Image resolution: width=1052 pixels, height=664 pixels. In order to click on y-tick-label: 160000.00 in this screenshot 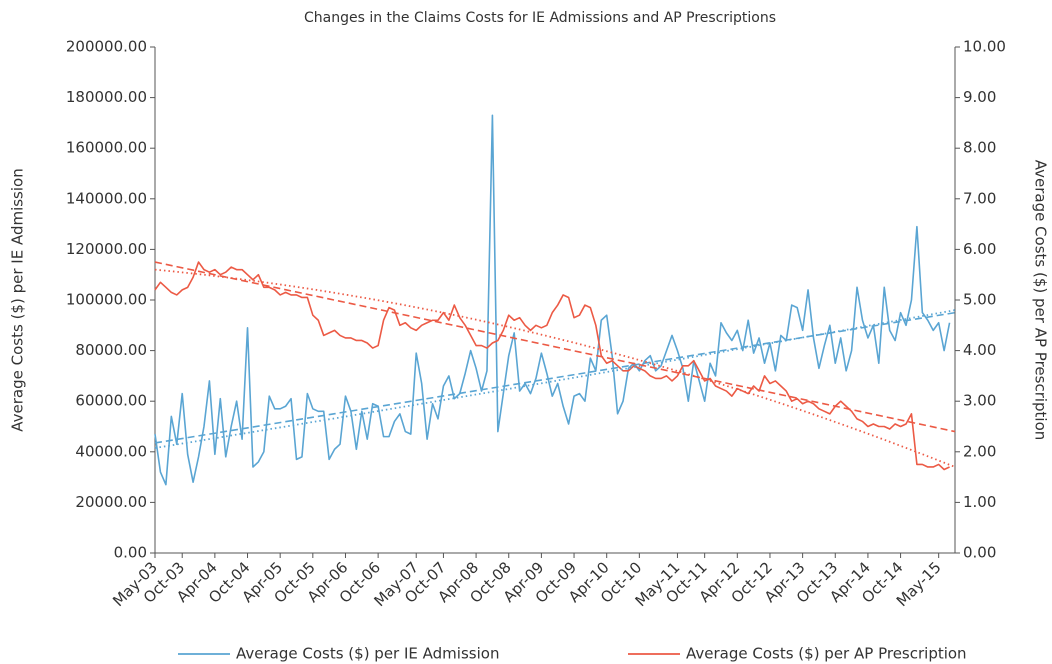, I will do `click(106, 148)`.